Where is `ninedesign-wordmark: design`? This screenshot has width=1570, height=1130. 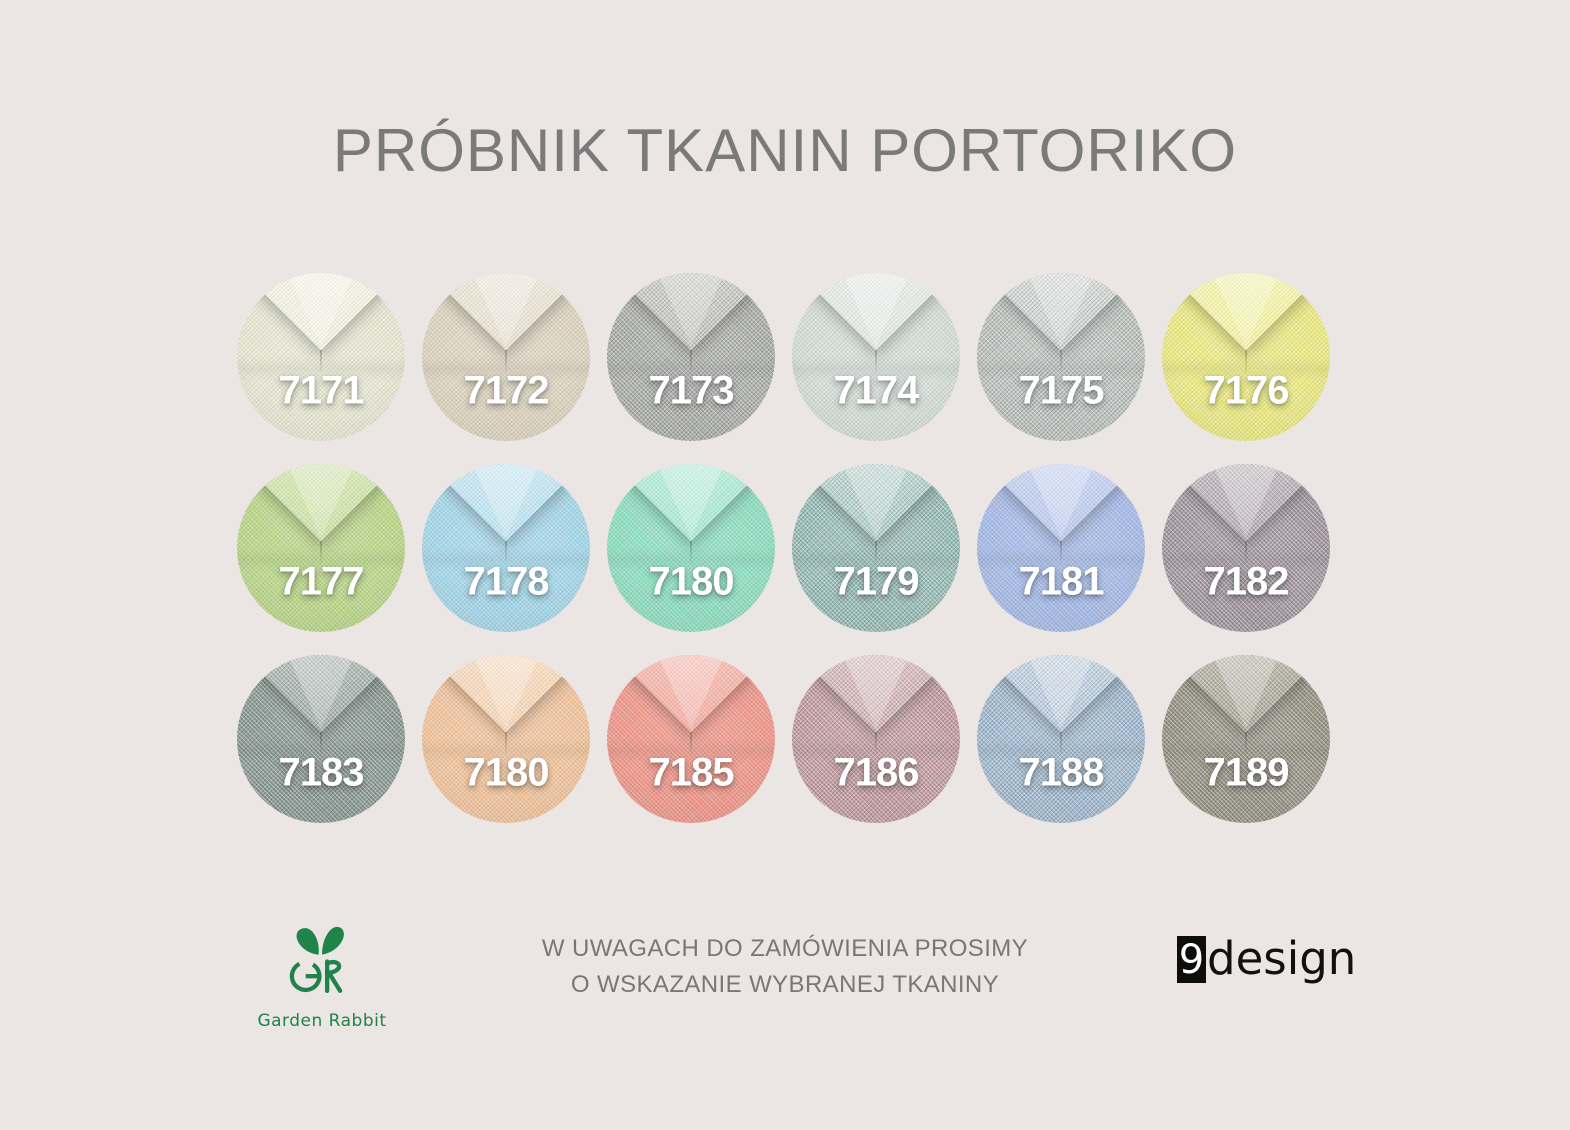 ninedesign-wordmark: design is located at coordinates (1282, 958).